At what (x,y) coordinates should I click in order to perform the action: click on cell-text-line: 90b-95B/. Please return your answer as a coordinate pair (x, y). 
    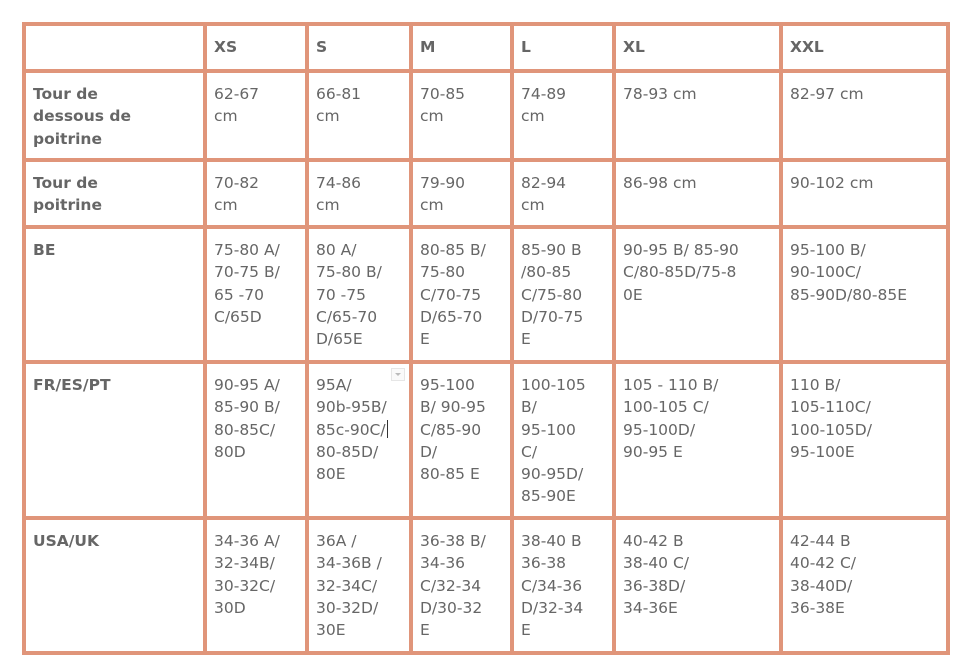
    Looking at the image, I should click on (351, 407).